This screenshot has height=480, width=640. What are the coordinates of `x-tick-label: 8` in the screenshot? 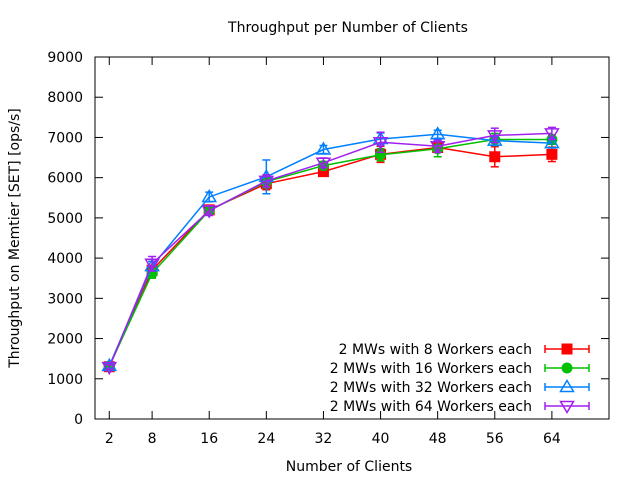 It's located at (152, 439).